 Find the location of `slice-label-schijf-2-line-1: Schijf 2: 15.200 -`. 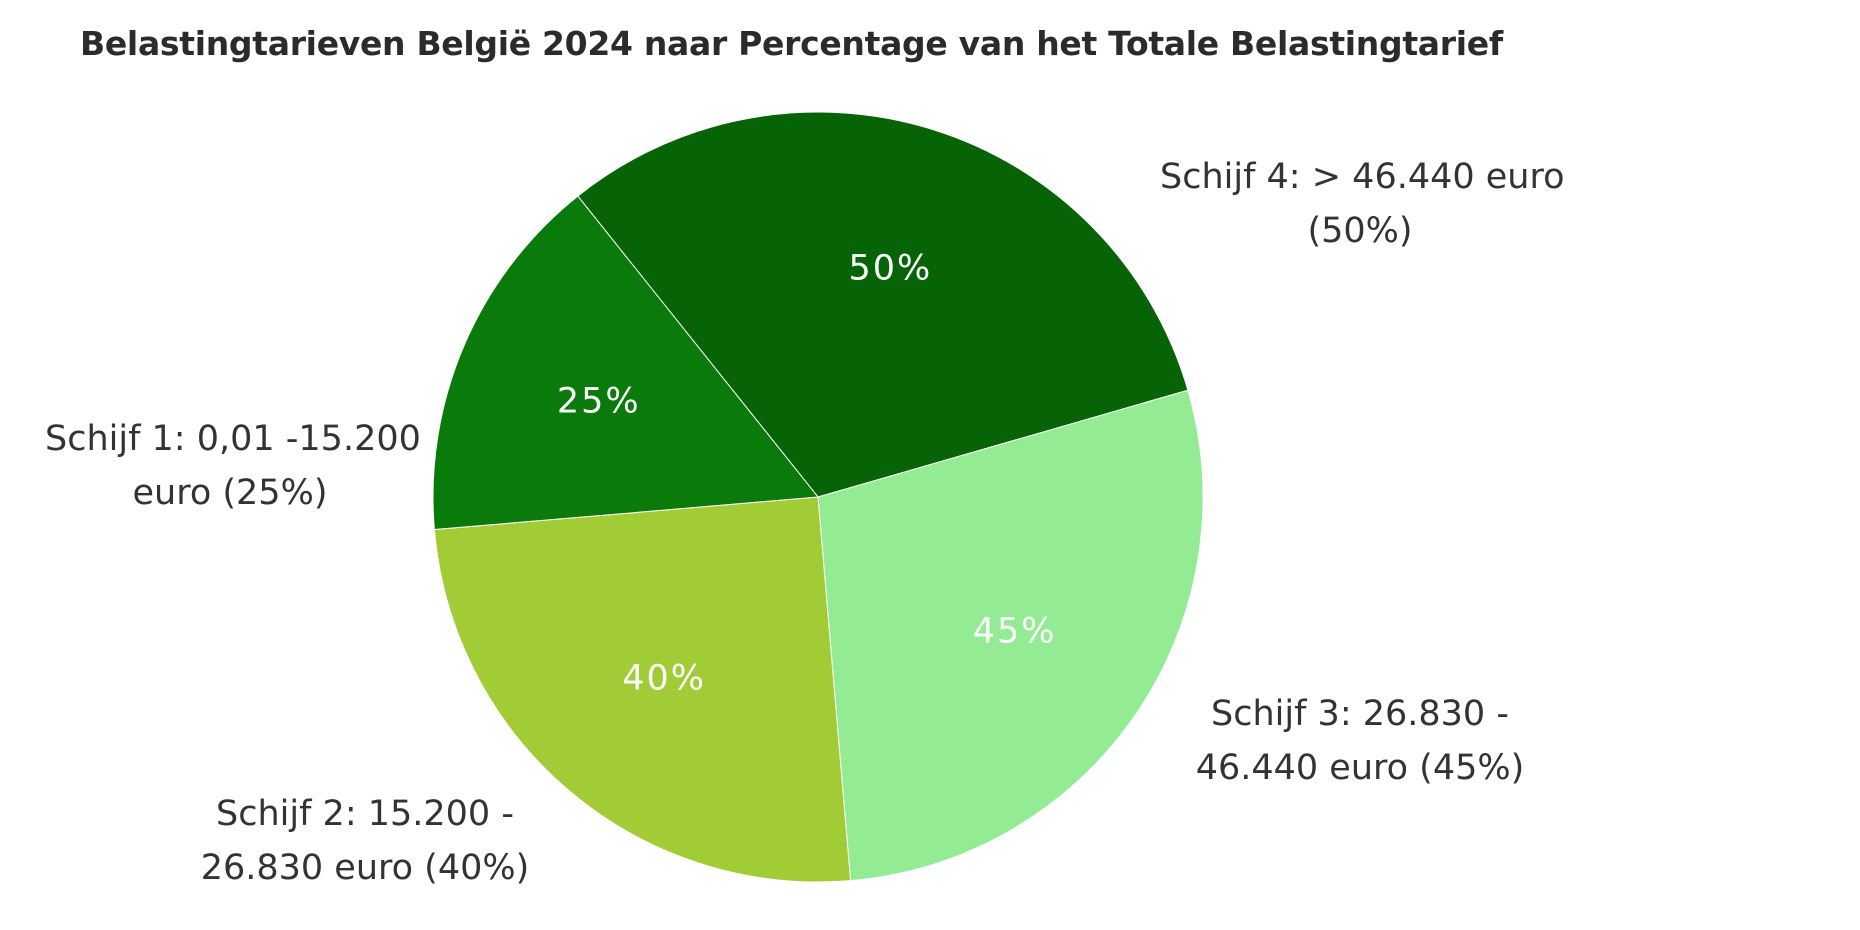

slice-label-schijf-2-line-1: Schijf 2: 15.200 - is located at coordinates (365, 814).